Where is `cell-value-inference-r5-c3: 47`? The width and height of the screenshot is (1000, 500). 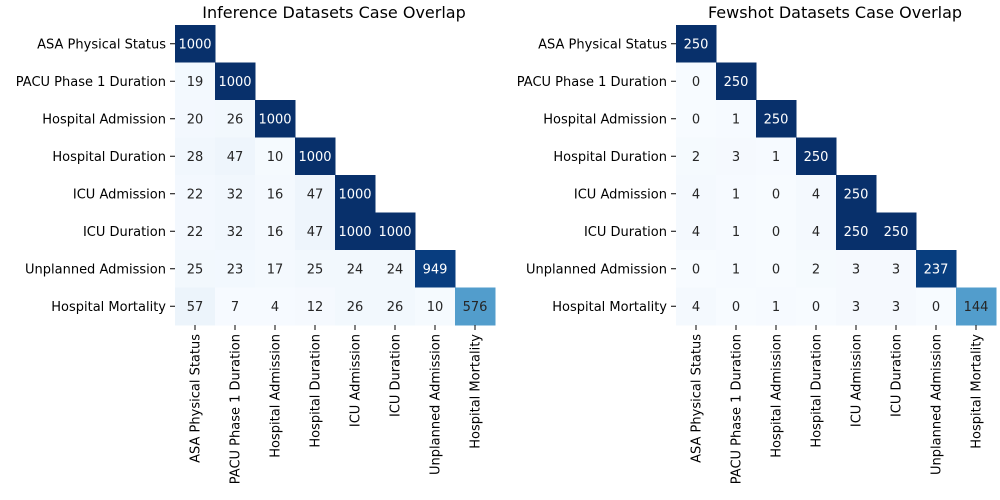 cell-value-inference-r5-c3: 47 is located at coordinates (315, 232).